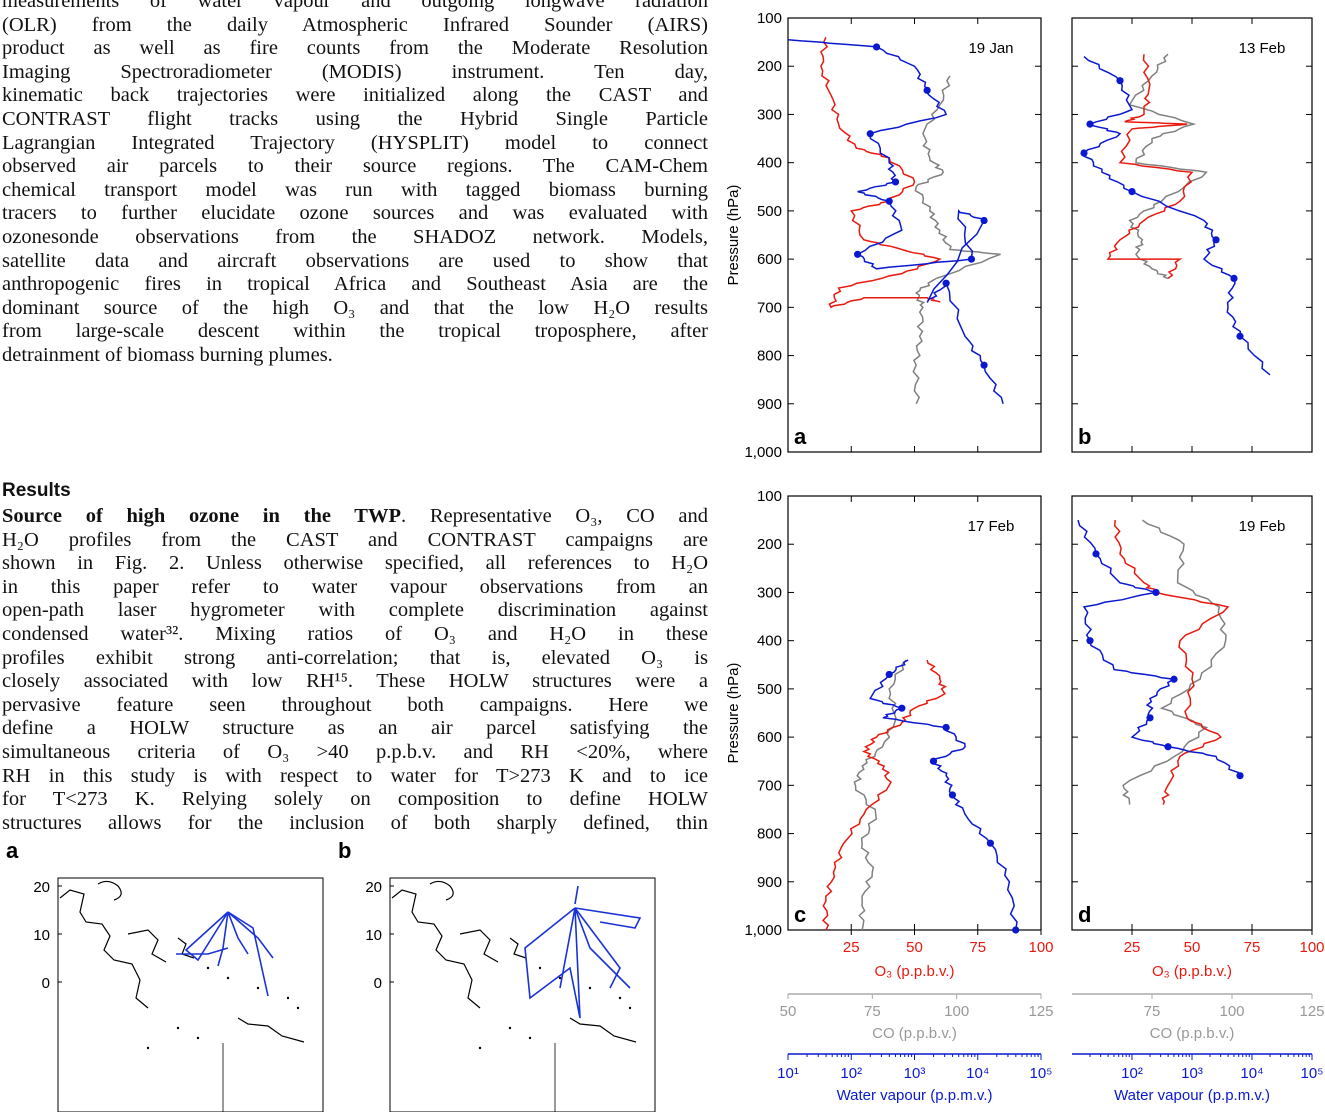 The width and height of the screenshot is (1325, 1112). What do you see at coordinates (769, 882) in the screenshot?
I see `y-tick-label: 900` at bounding box center [769, 882].